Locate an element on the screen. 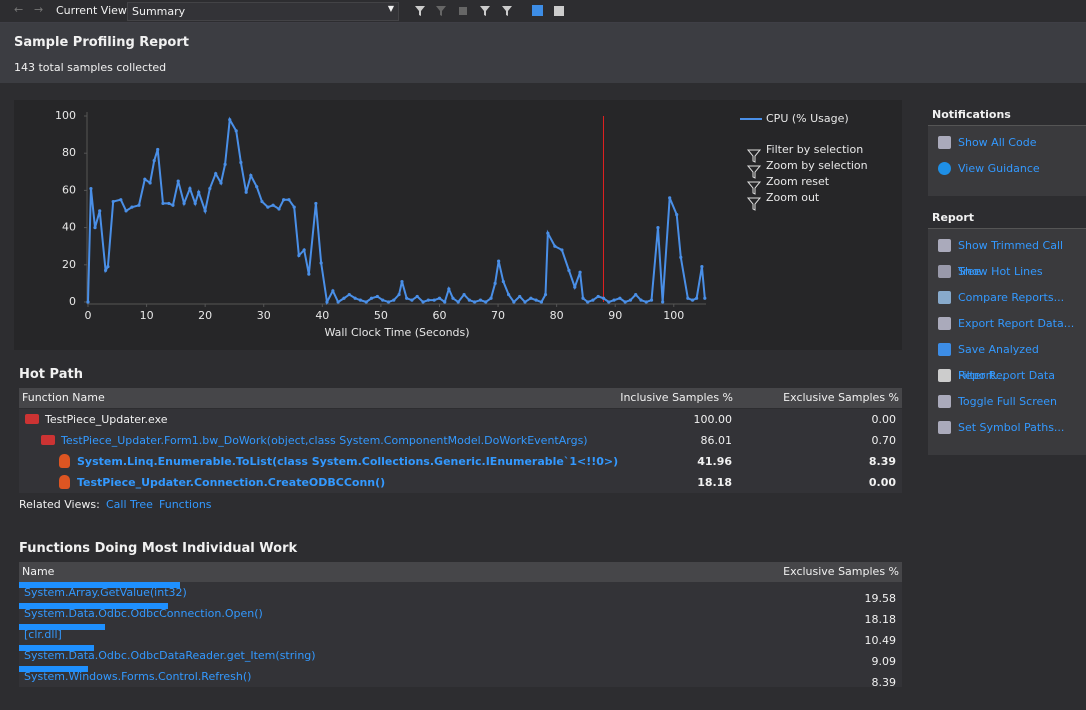 The height and width of the screenshot is (710, 1086). chart-action: Zoom reset is located at coordinates (798, 181).